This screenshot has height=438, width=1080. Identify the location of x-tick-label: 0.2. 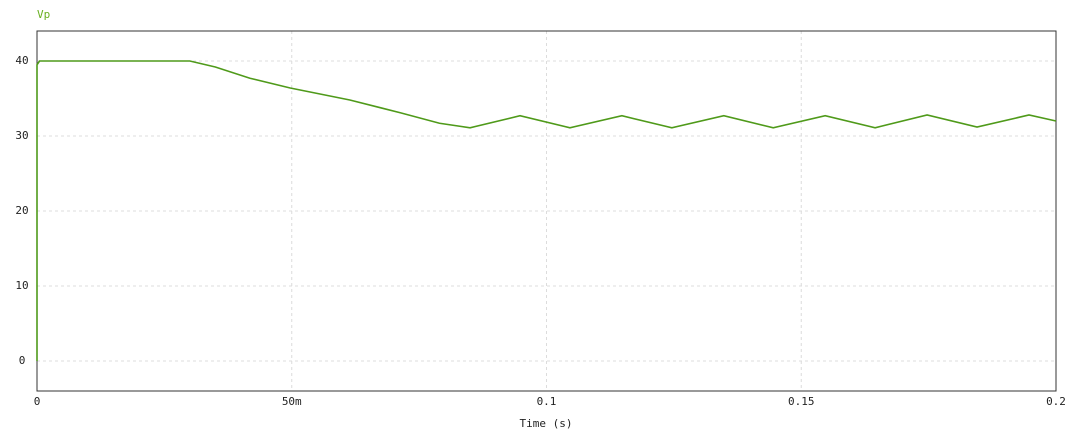
(1056, 401).